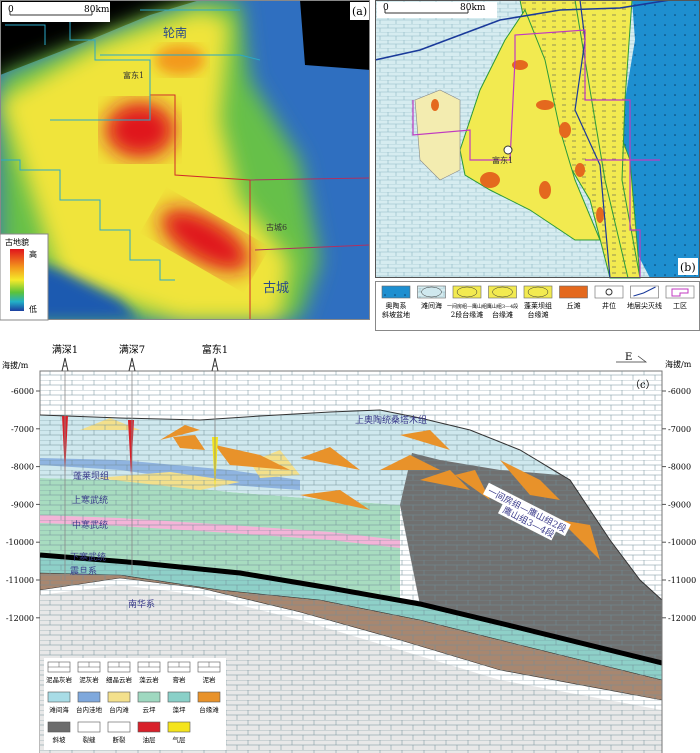 The height and width of the screenshot is (753, 700). What do you see at coordinates (679, 429) in the screenshot?
I see `tick-label-right: -7000` at bounding box center [679, 429].